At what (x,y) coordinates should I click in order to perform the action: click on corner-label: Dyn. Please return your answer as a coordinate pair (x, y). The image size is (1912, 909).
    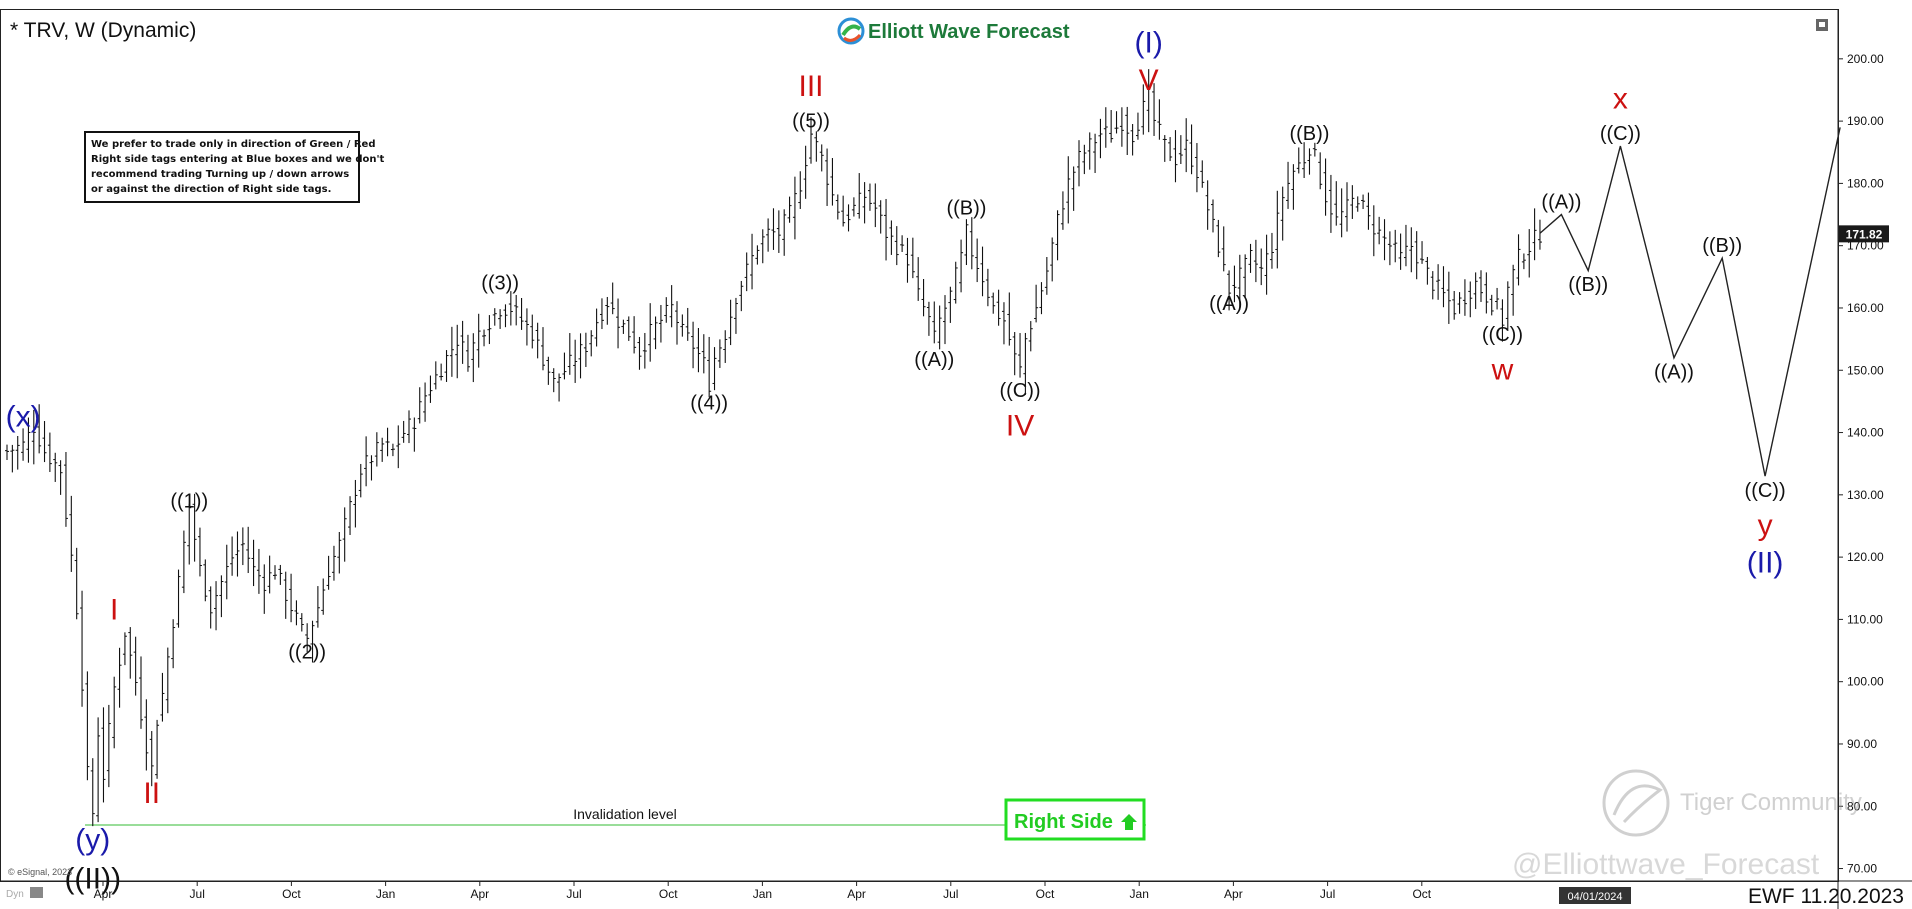
    Looking at the image, I should click on (15, 894).